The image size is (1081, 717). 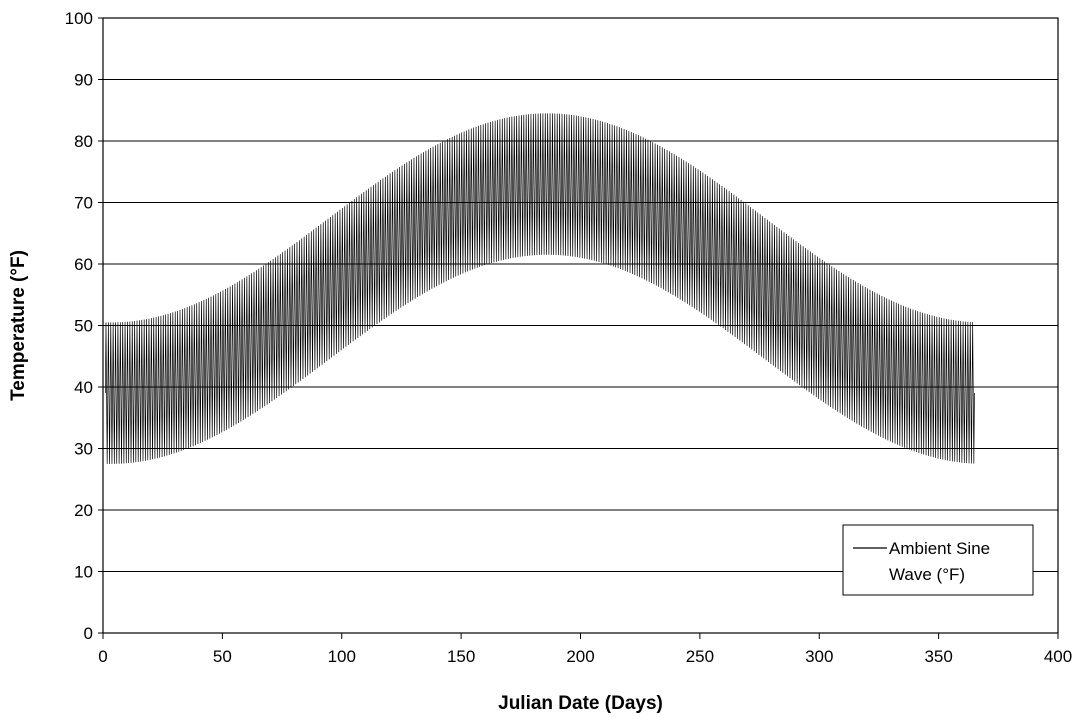 What do you see at coordinates (939, 548) in the screenshot?
I see `legend-label-line-1: Ambient Sine` at bounding box center [939, 548].